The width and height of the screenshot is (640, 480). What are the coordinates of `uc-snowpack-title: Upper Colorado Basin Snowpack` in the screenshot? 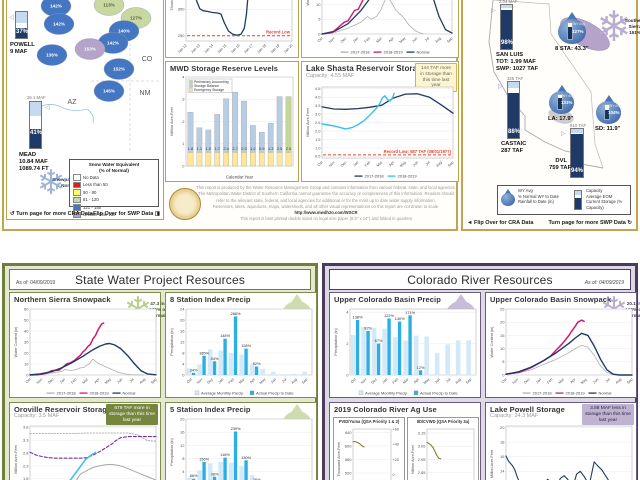 It's located at (551, 299).